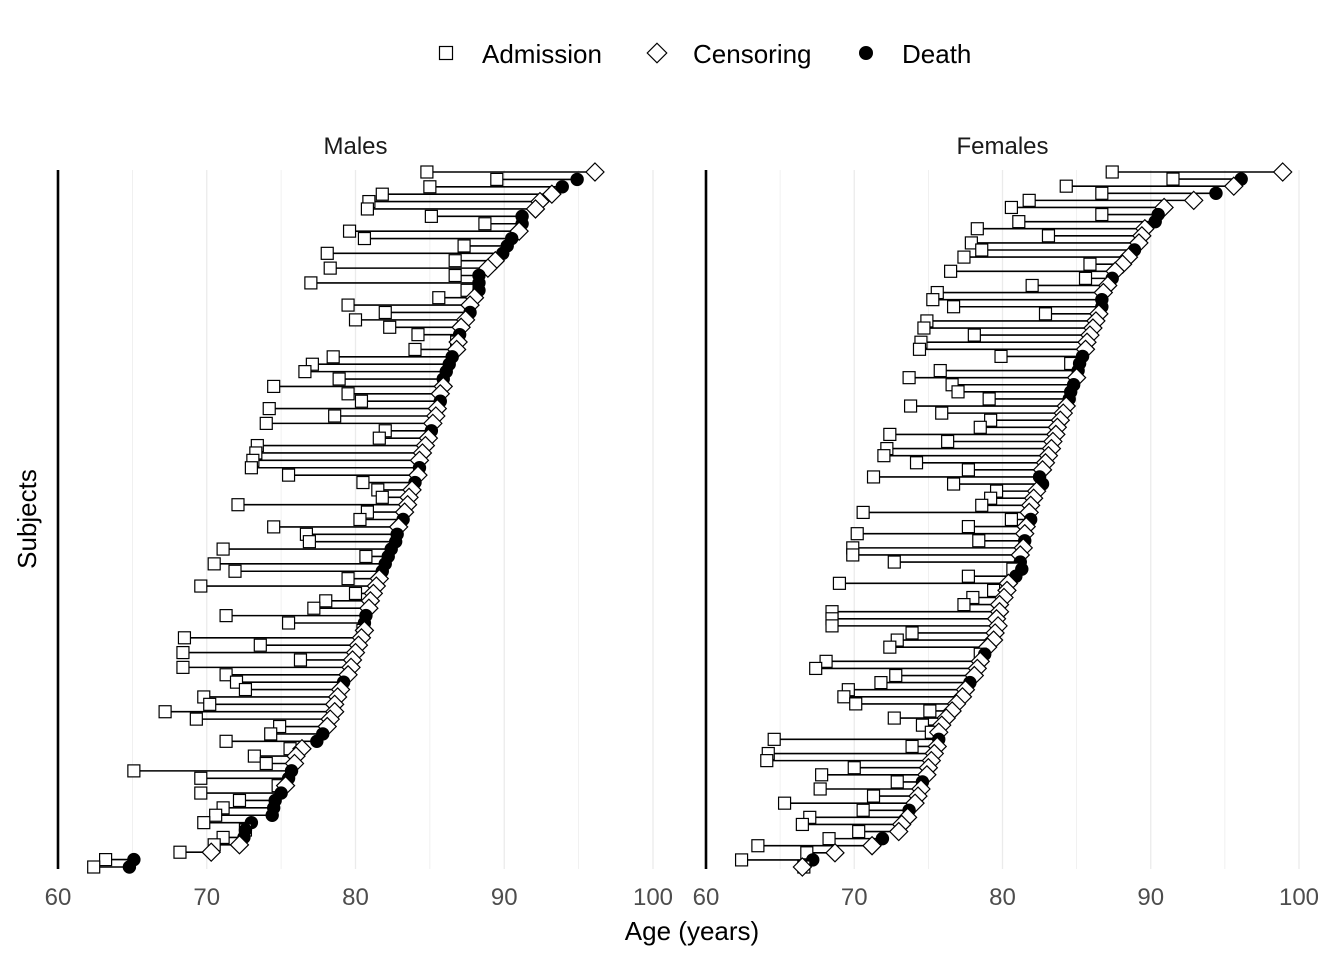 The image size is (1344, 965). Describe the element at coordinates (27, 519) in the screenshot. I see `y-axis-label: Subjects` at that location.